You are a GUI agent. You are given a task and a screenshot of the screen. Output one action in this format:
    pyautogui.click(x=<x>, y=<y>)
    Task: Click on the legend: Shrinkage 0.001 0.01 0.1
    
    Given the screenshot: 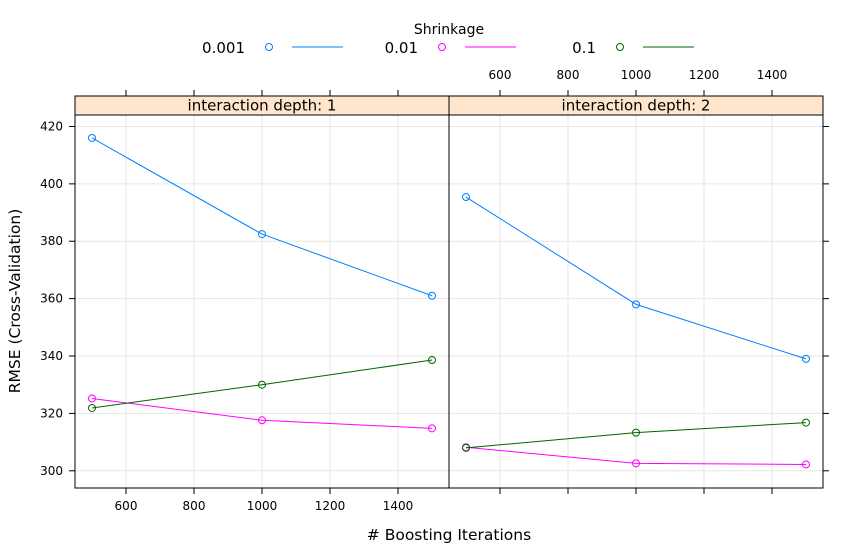 What is the action you would take?
    pyautogui.click(x=448, y=39)
    